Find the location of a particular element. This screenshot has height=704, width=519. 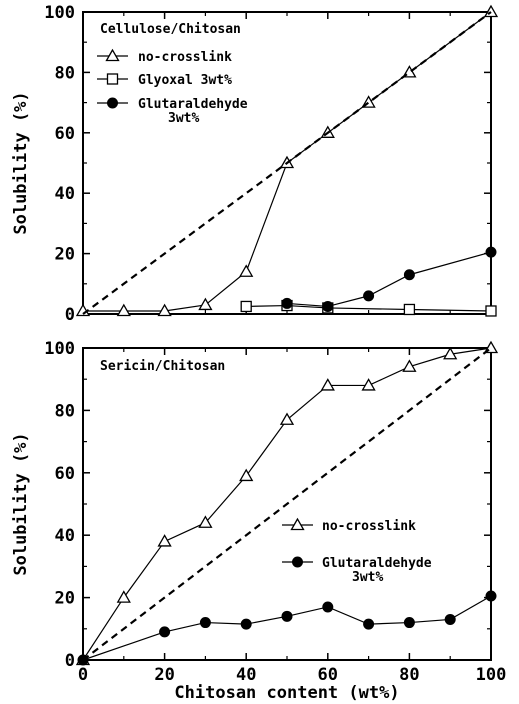

legend: no-crosslink Glutaraldehyde 3wt% is located at coordinates (357, 551).